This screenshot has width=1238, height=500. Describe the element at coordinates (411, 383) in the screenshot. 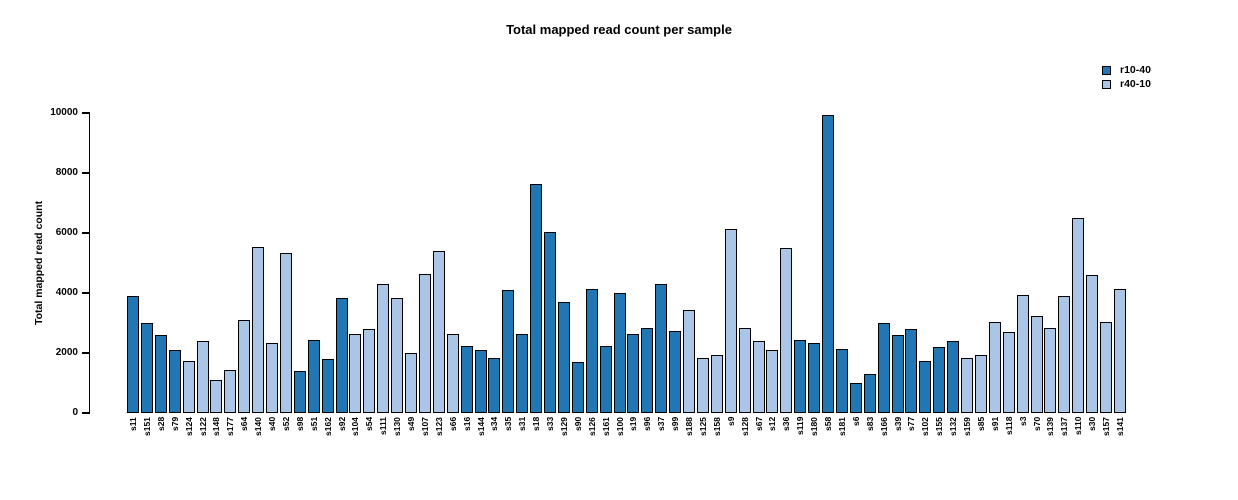

I see `bar-s49` at that location.